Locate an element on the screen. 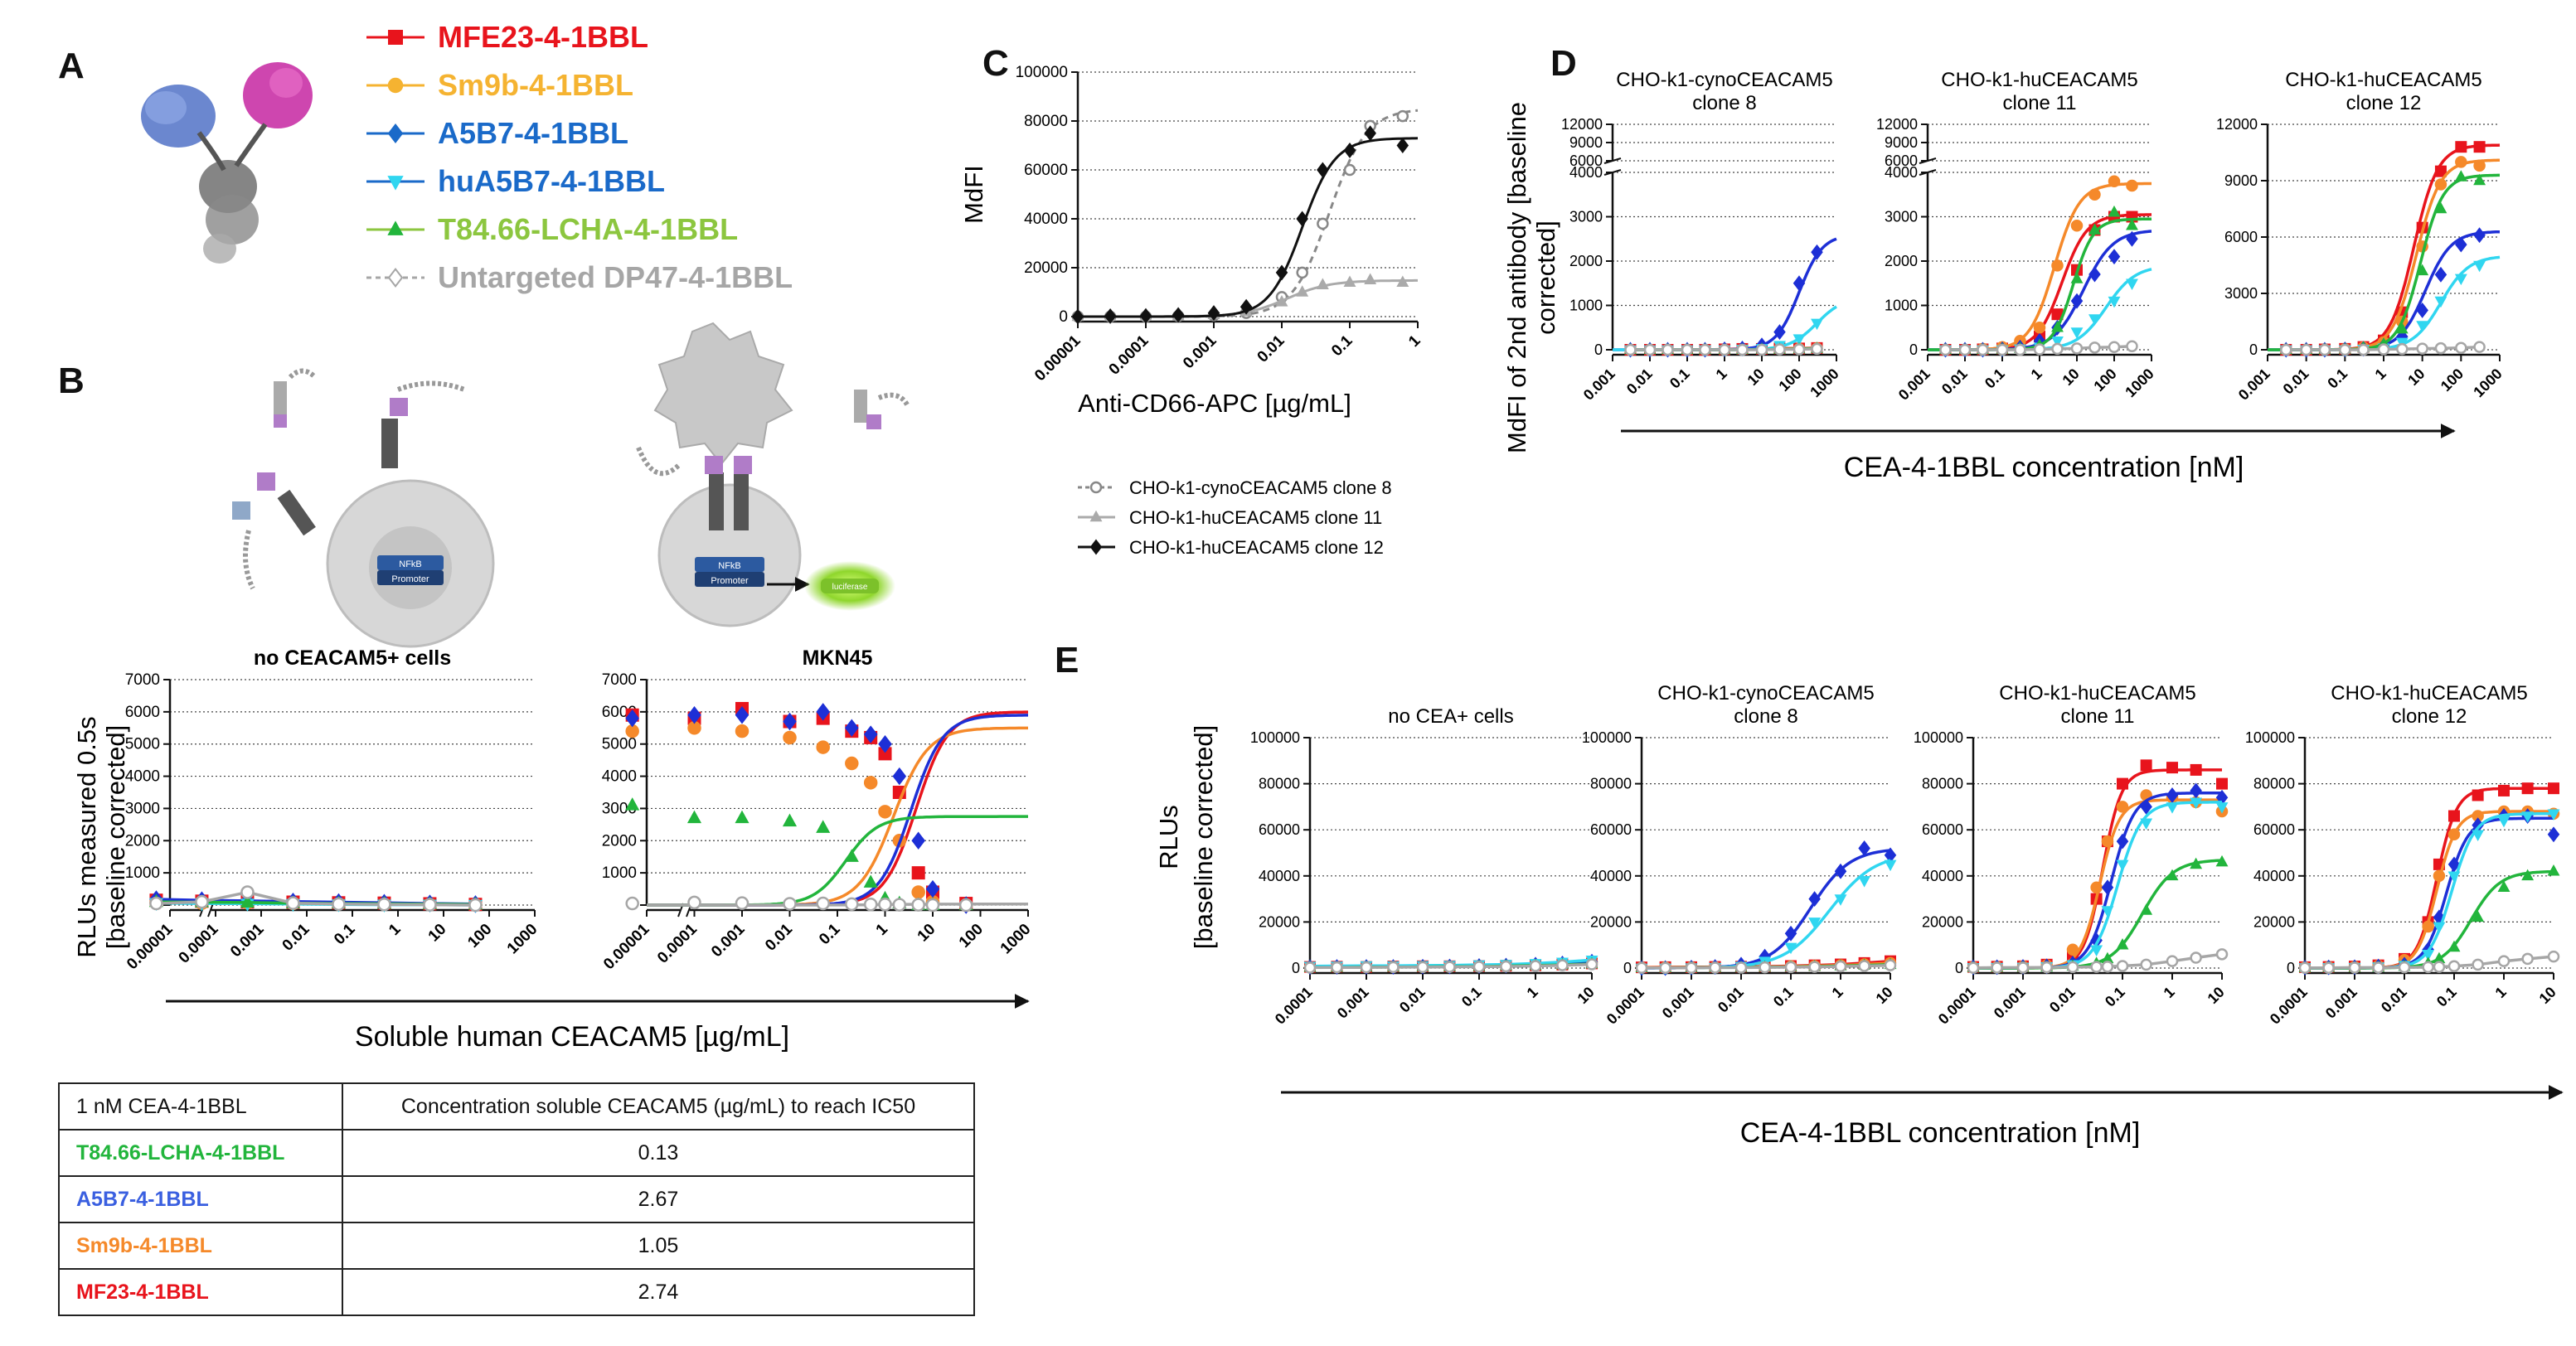 This screenshot has height=1346, width=2576. y-tick-label: 4000 is located at coordinates (1586, 172).